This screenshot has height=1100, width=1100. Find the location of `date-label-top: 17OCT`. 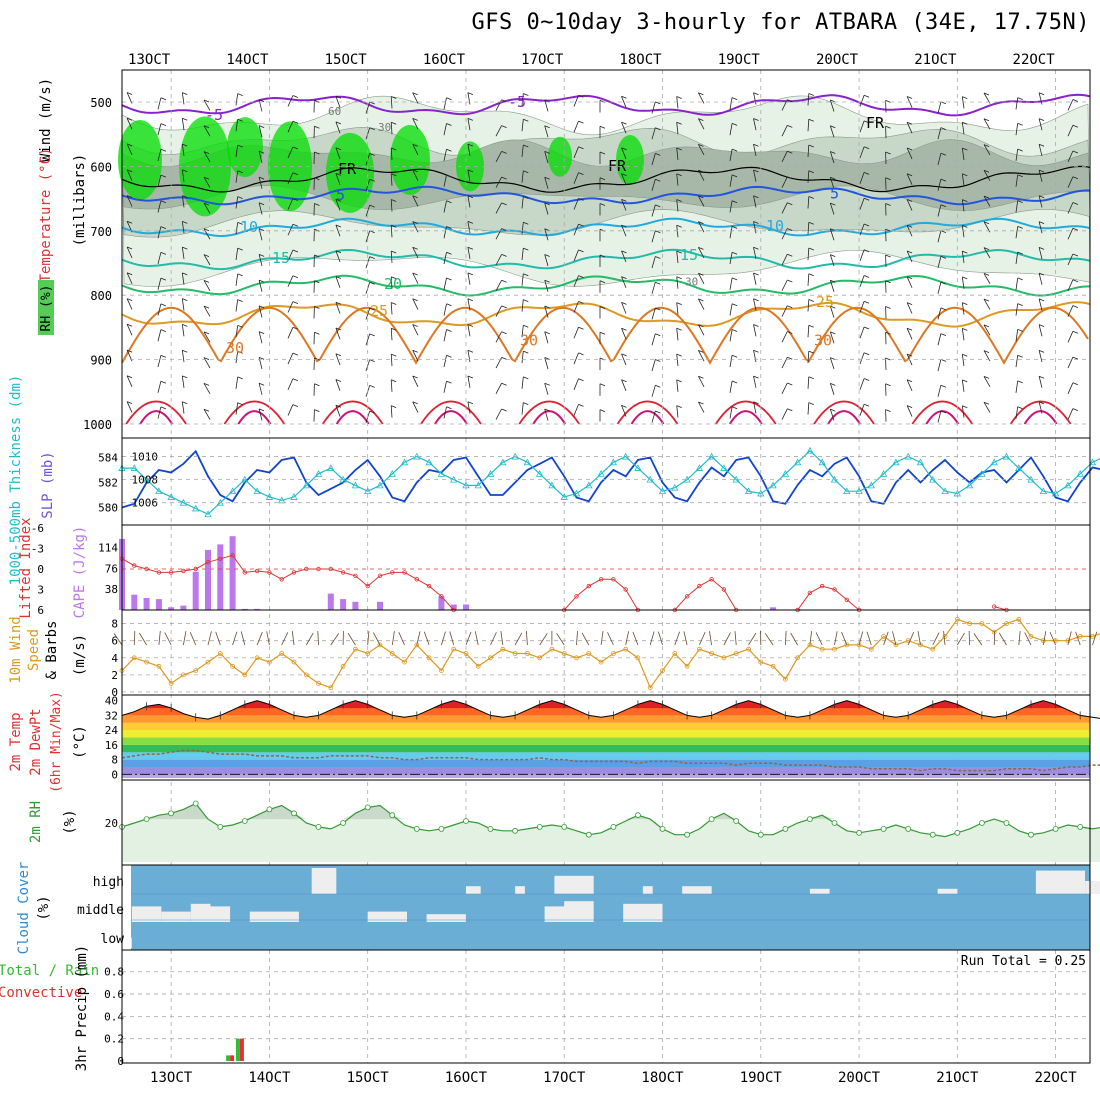

date-label-top: 17OCT is located at coordinates (542, 60).